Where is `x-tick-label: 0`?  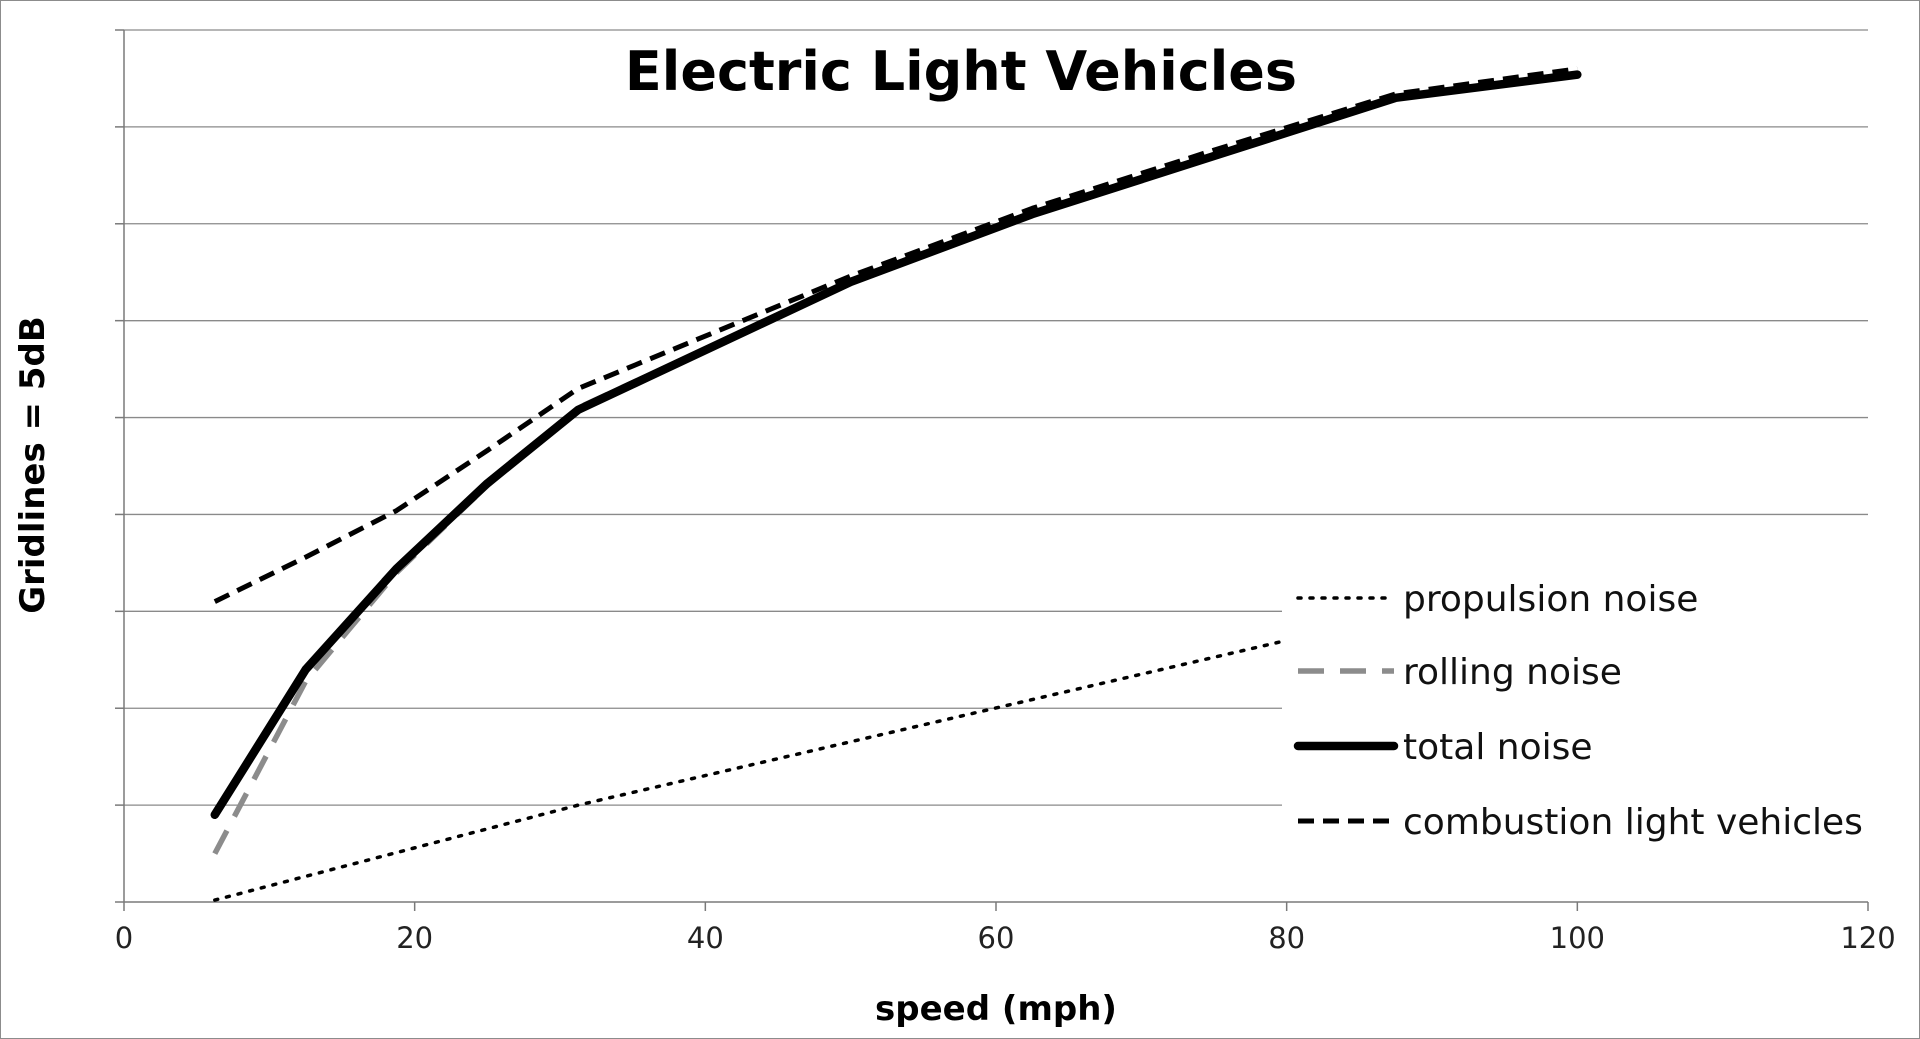 x-tick-label: 0 is located at coordinates (124, 938).